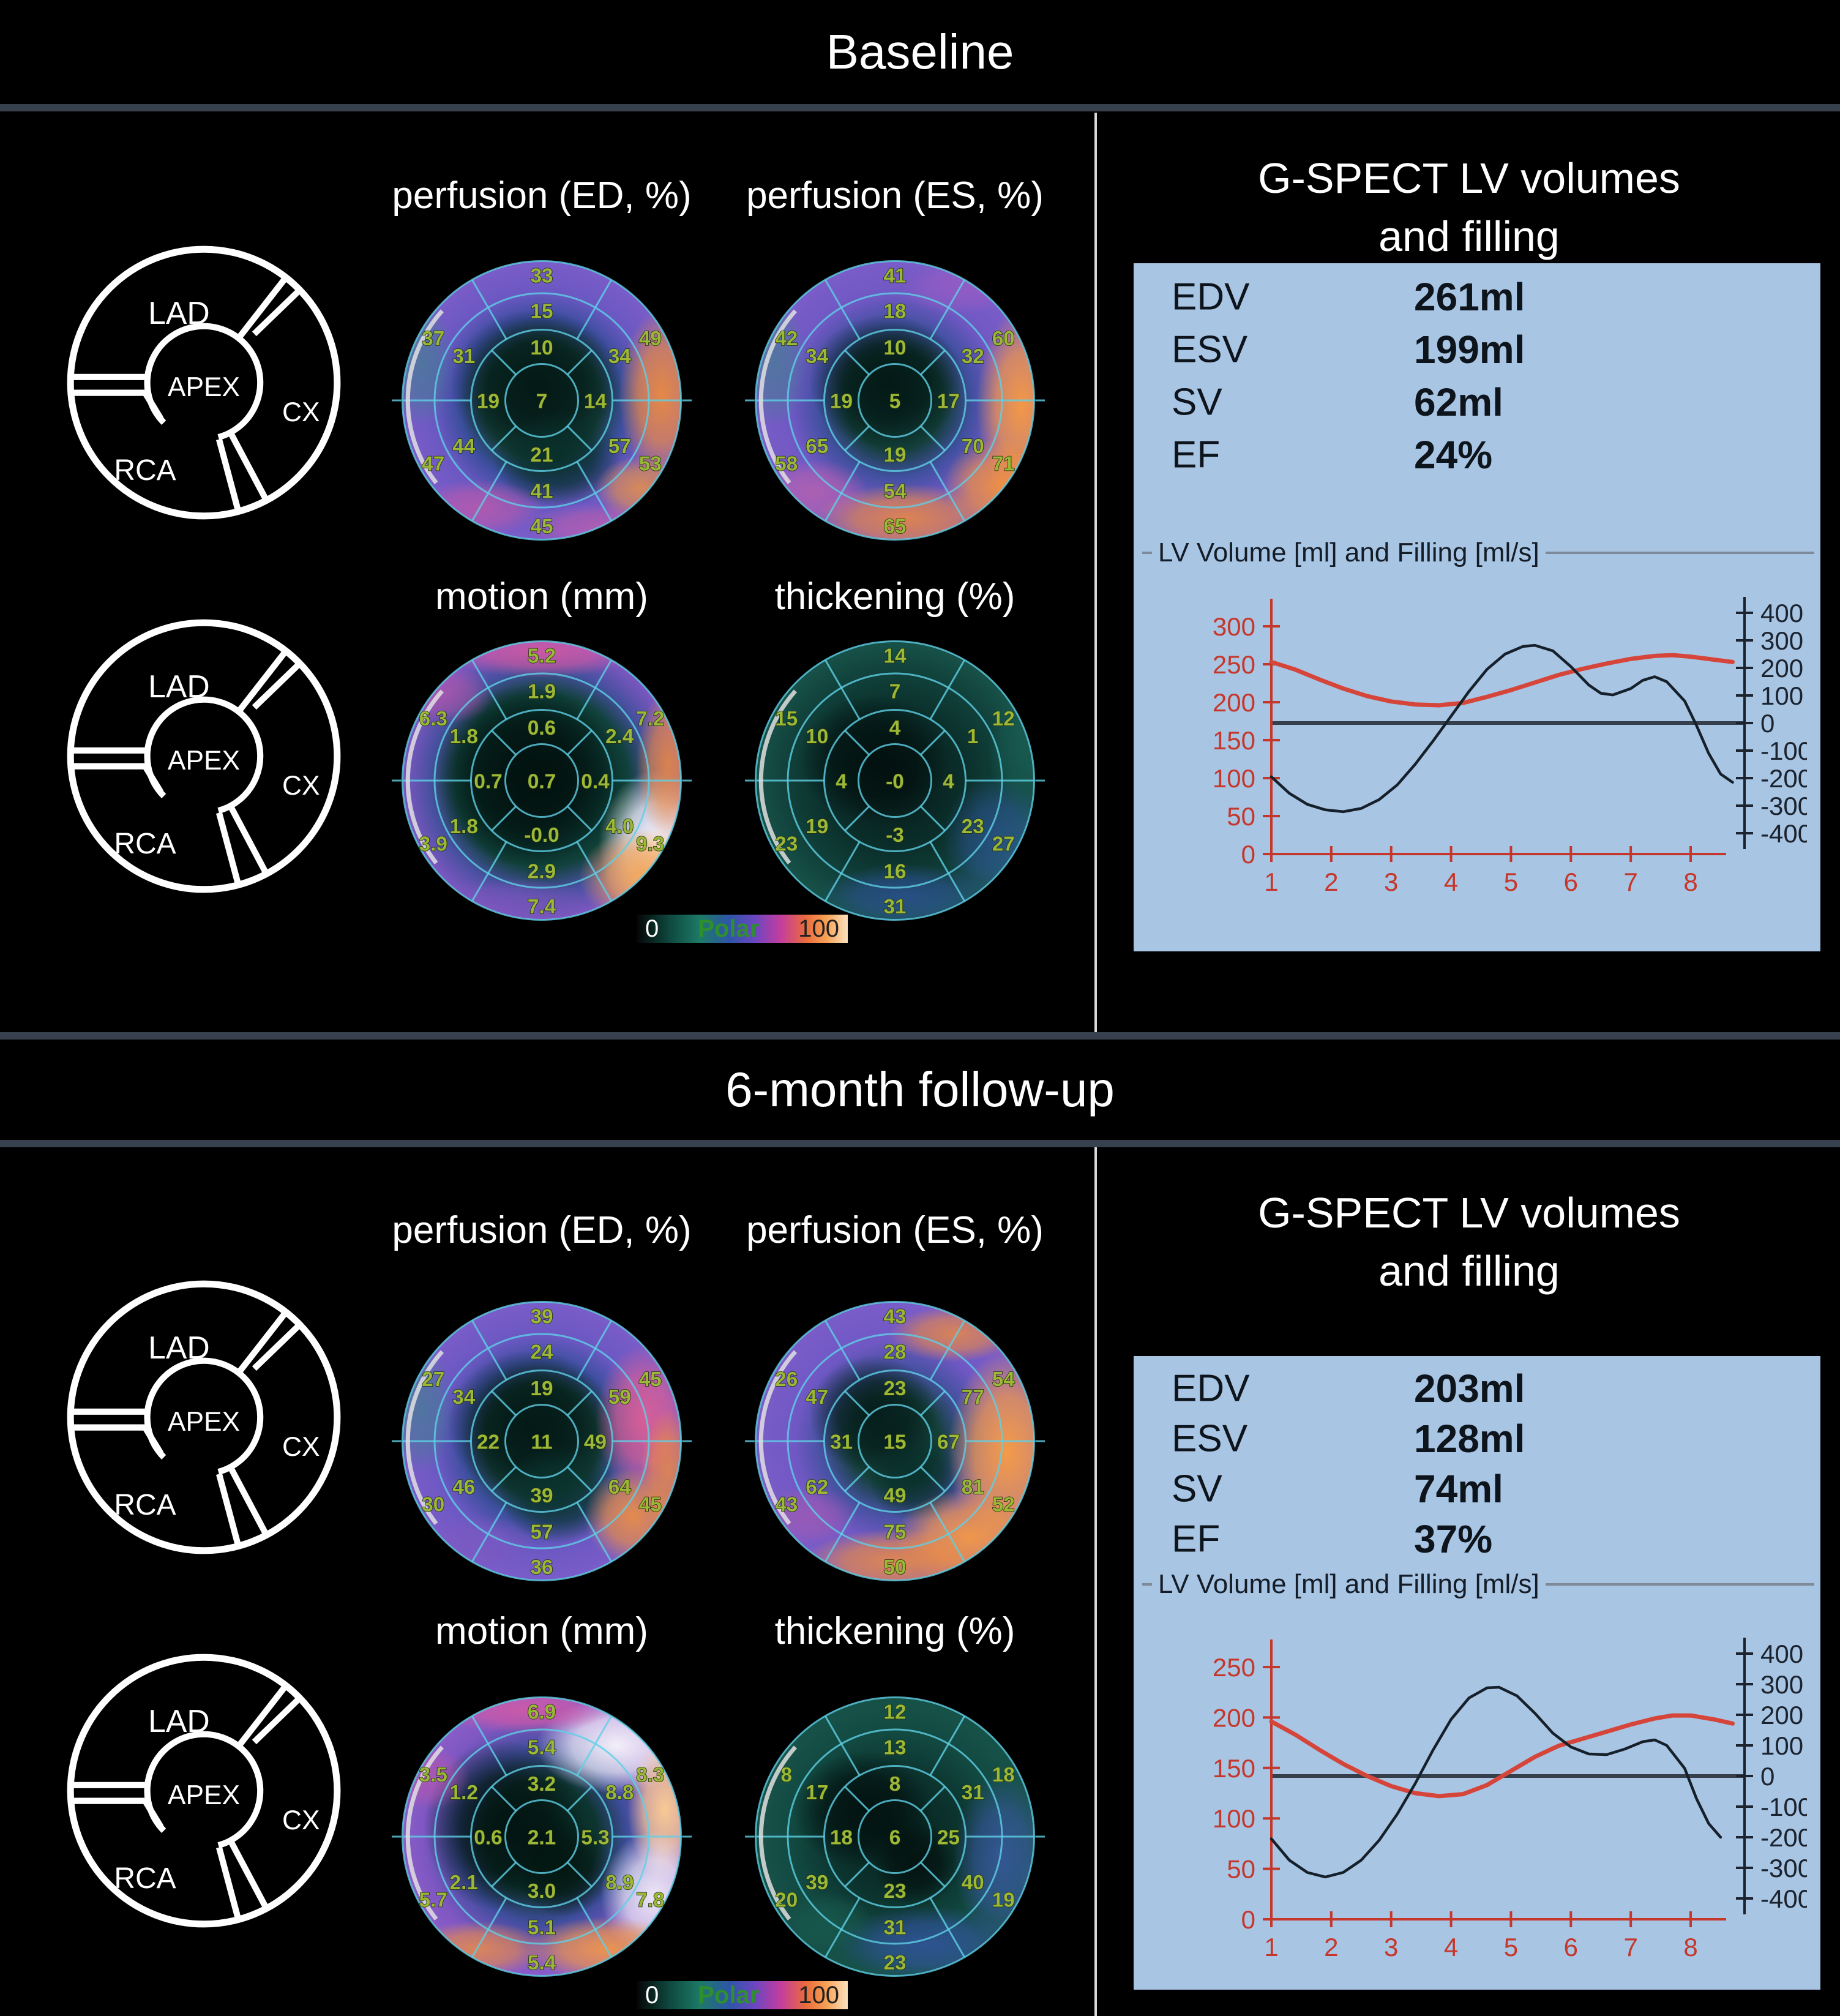 Image resolution: width=1840 pixels, height=2016 pixels. What do you see at coordinates (1511, 1947) in the screenshot?
I see `x-axis-tick: 5` at bounding box center [1511, 1947].